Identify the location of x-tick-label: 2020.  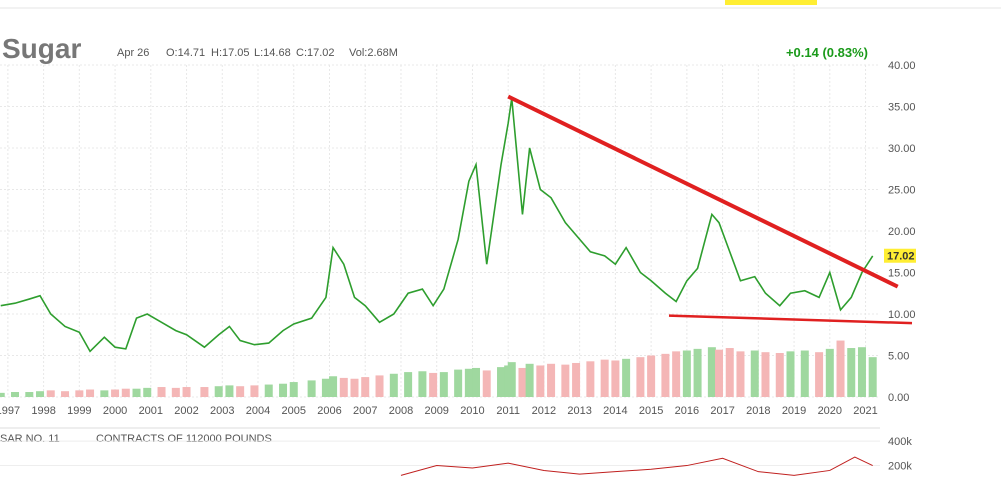
(830, 411).